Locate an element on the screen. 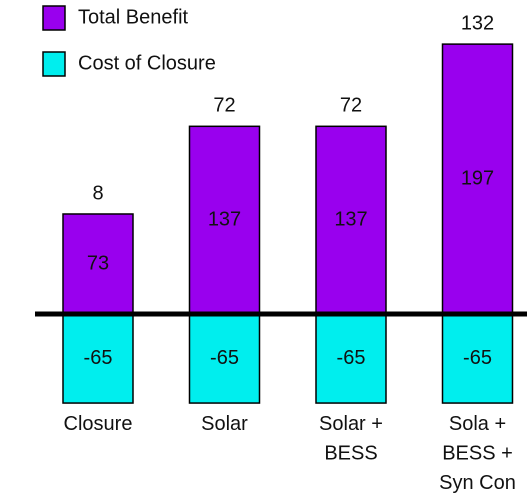 Image resolution: width=527 pixels, height=494 pixels. total-label: 132 is located at coordinates (477, 23).